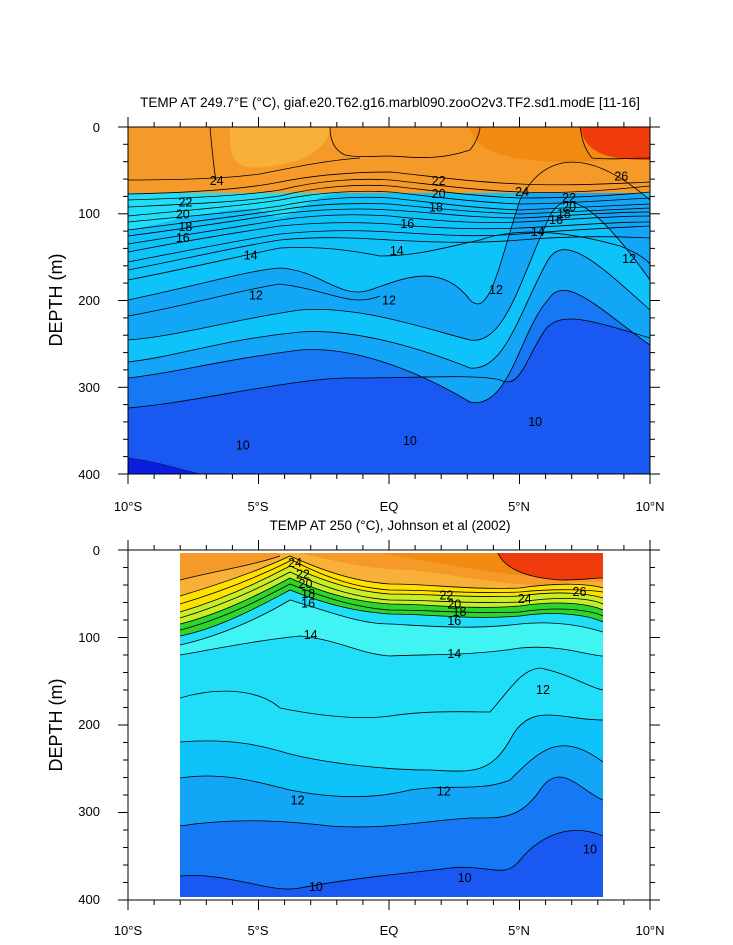 The width and height of the screenshot is (733, 945). I want to click on top-x-tick-10s: 10°S, so click(128, 506).